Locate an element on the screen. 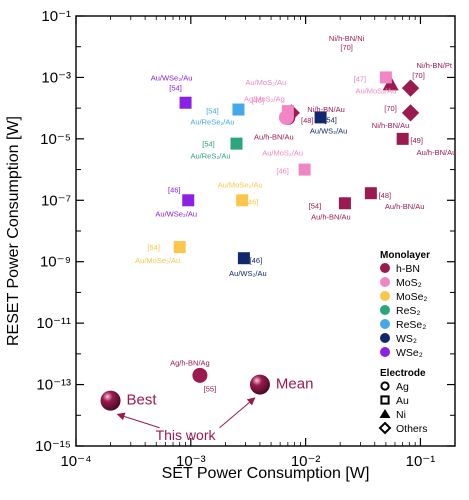  legend-swatch-rese2 is located at coordinates (385, 324).